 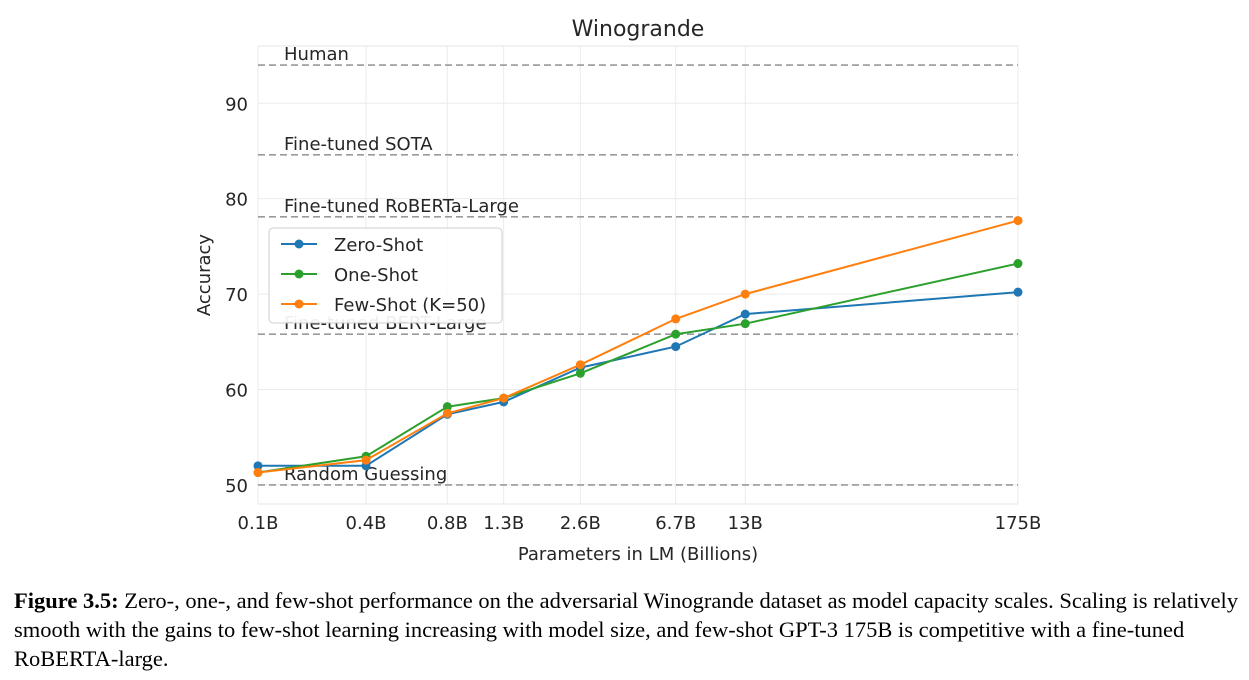 What do you see at coordinates (236, 391) in the screenshot?
I see `y-tick-label: 60` at bounding box center [236, 391].